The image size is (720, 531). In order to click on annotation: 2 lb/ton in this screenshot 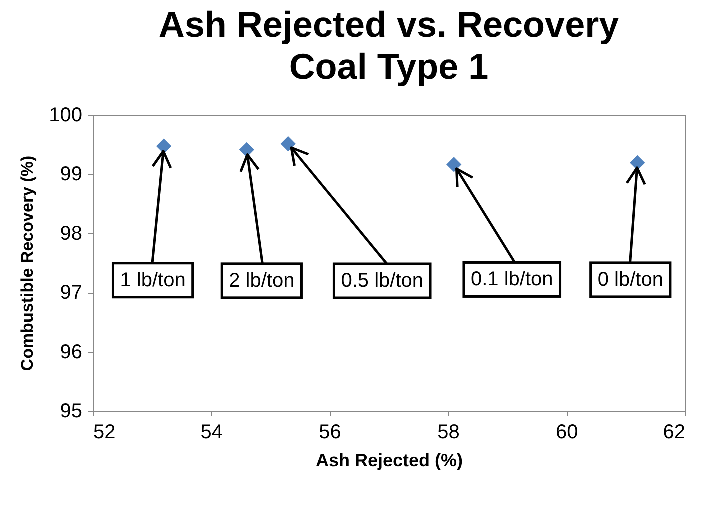, I will do `click(262, 281)`.